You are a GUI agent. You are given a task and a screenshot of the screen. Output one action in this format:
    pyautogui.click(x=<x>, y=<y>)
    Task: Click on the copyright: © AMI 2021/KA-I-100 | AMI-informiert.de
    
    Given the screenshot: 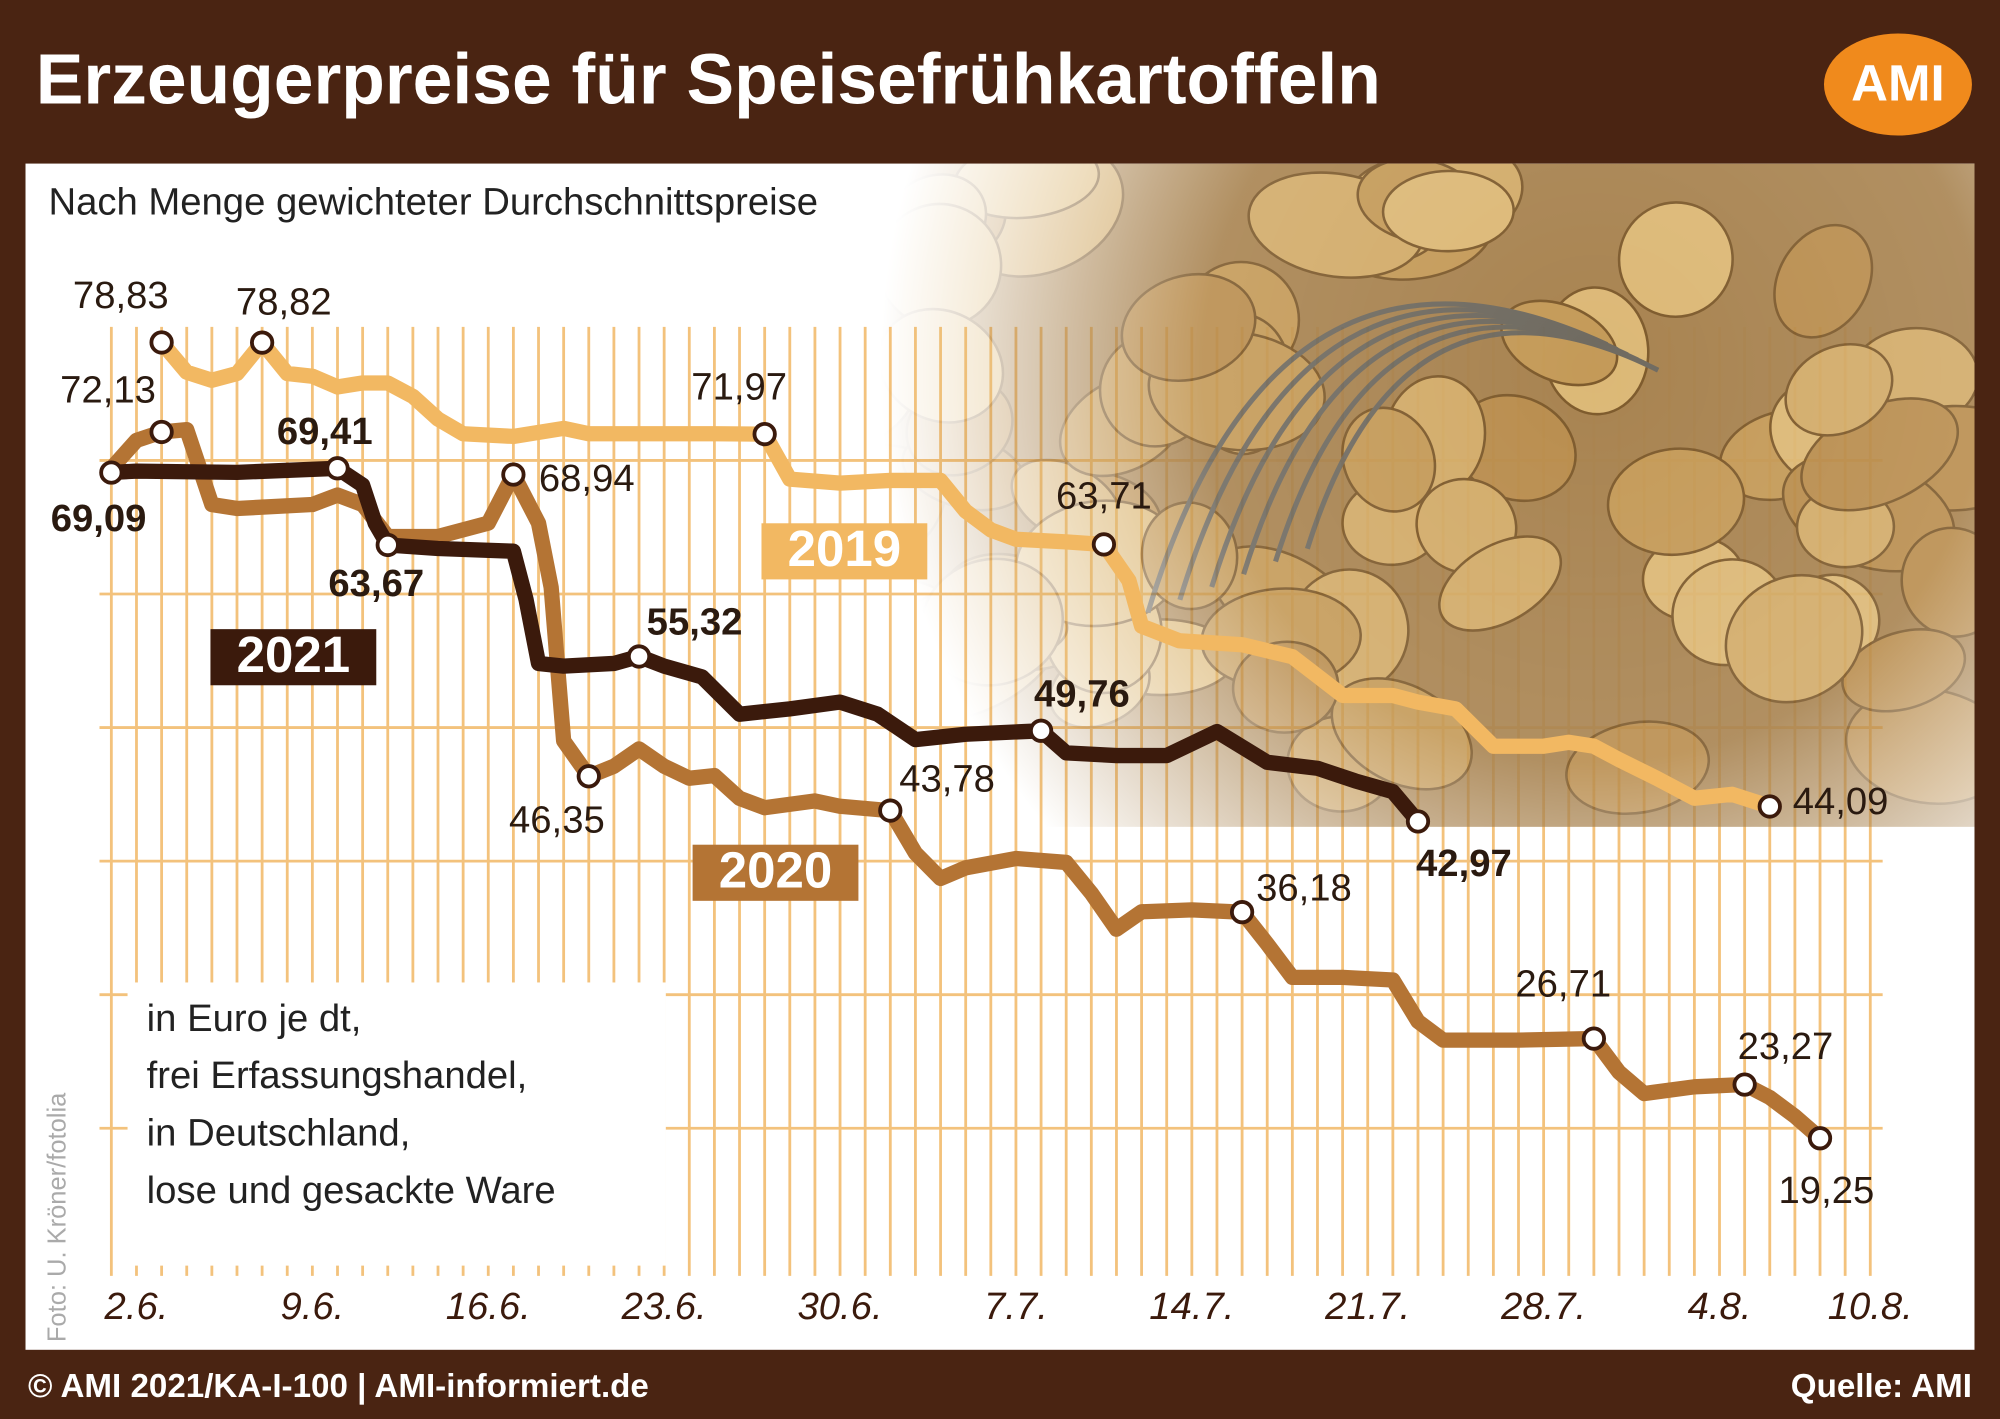 What is the action you would take?
    pyautogui.click(x=338, y=1386)
    